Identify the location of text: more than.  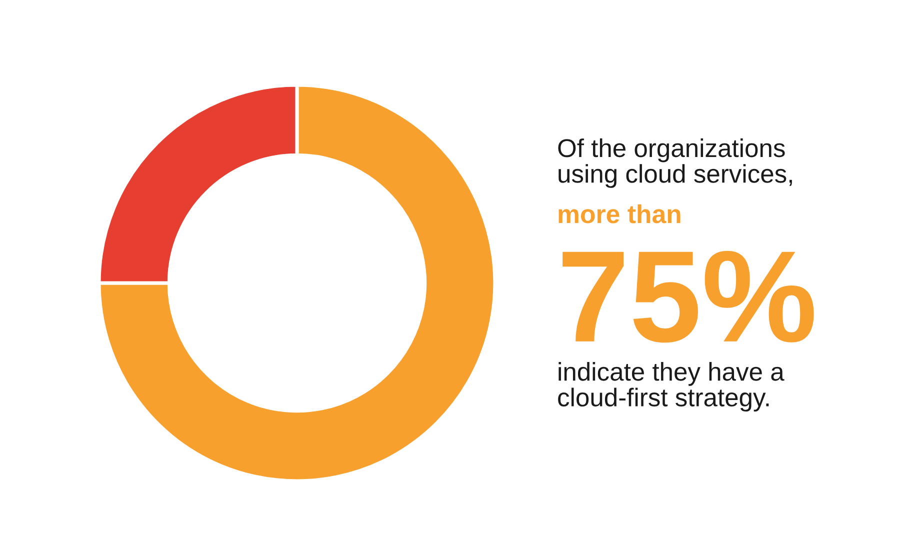
(619, 214).